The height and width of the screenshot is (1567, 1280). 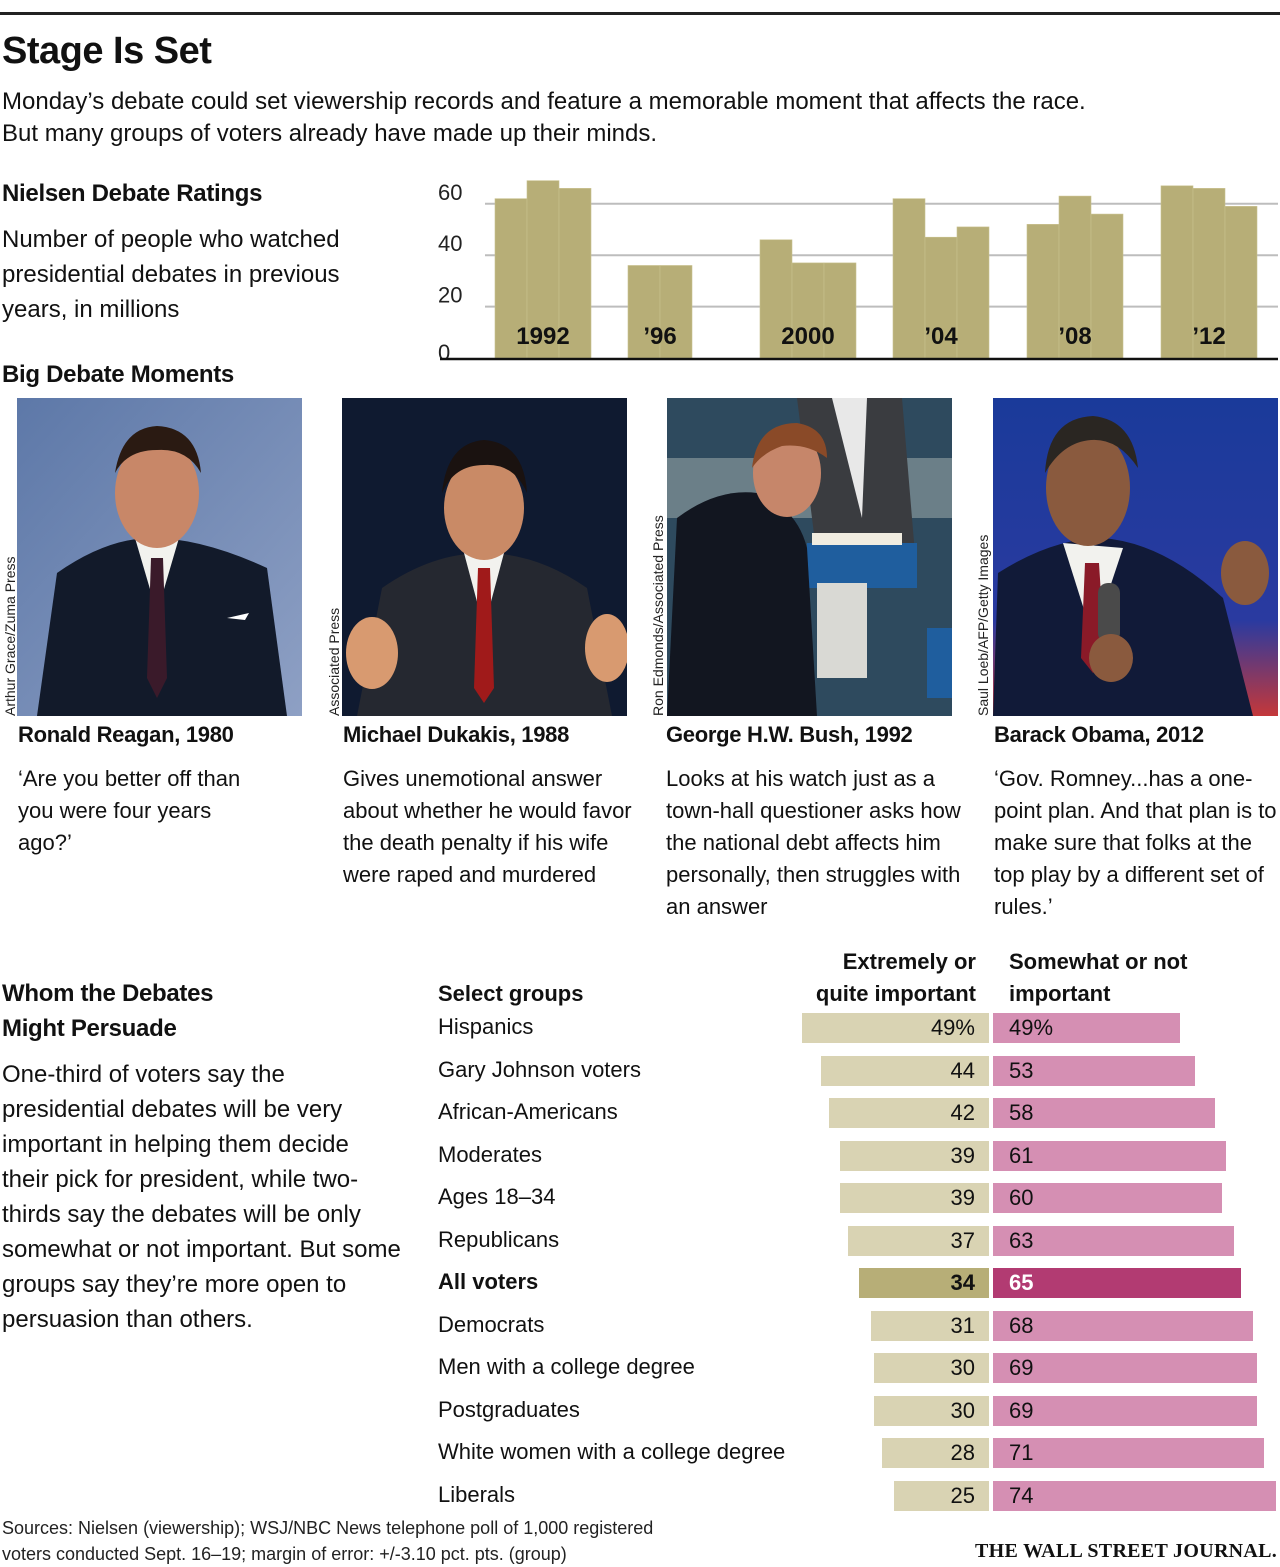 I want to click on moments-heading: Big Debate Moments, so click(x=118, y=374).